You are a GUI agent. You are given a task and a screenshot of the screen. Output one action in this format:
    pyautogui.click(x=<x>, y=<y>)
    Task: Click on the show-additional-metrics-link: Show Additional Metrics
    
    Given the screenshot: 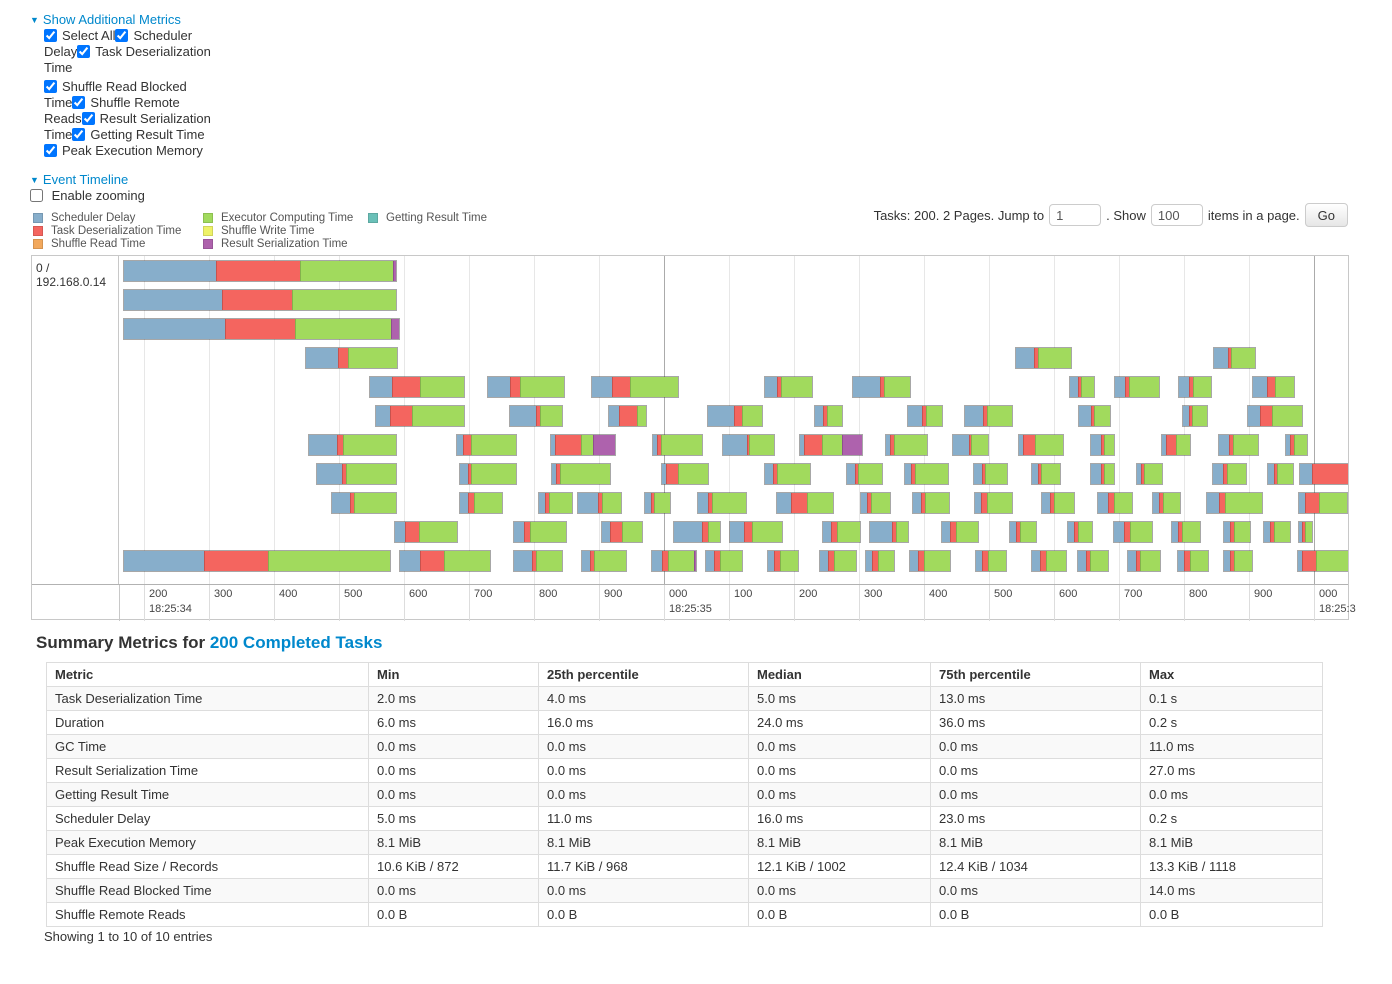 What is the action you would take?
    pyautogui.click(x=111, y=19)
    